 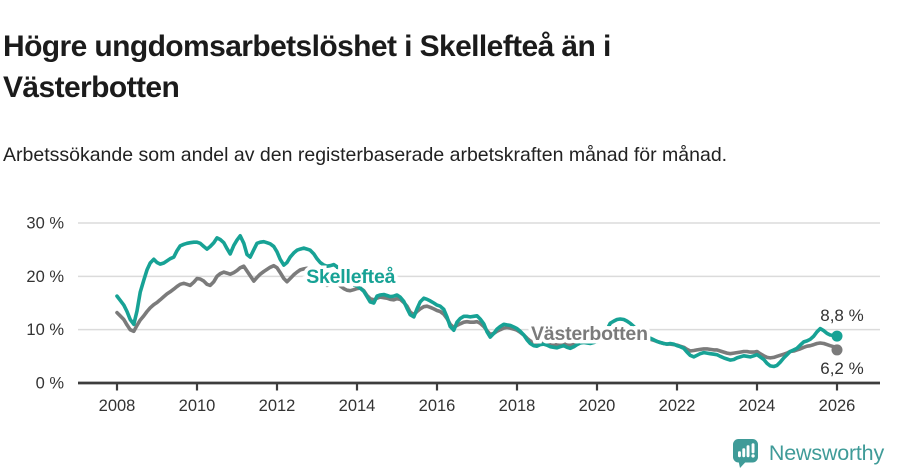 What do you see at coordinates (517, 406) in the screenshot?
I see `x-tick-label: 2018` at bounding box center [517, 406].